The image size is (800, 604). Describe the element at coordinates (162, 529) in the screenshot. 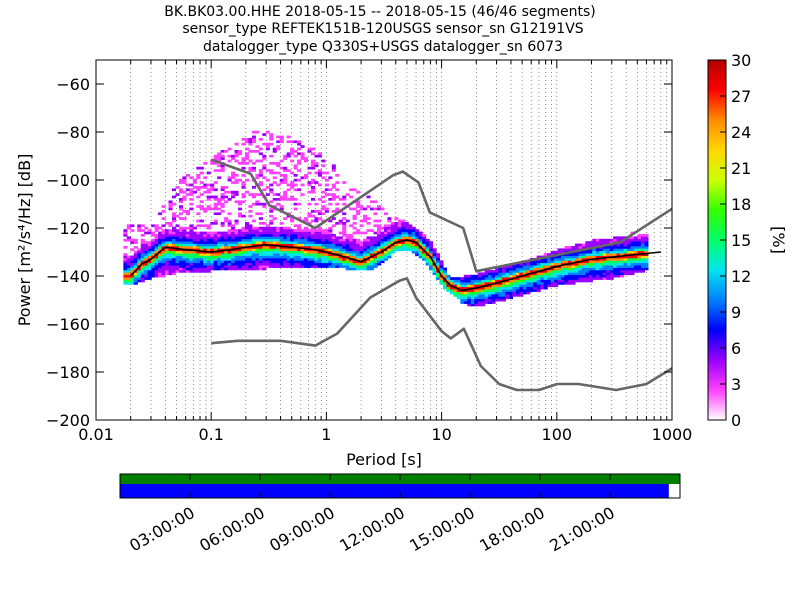

I see `timeline-tick-label: 03:00:00` at that location.